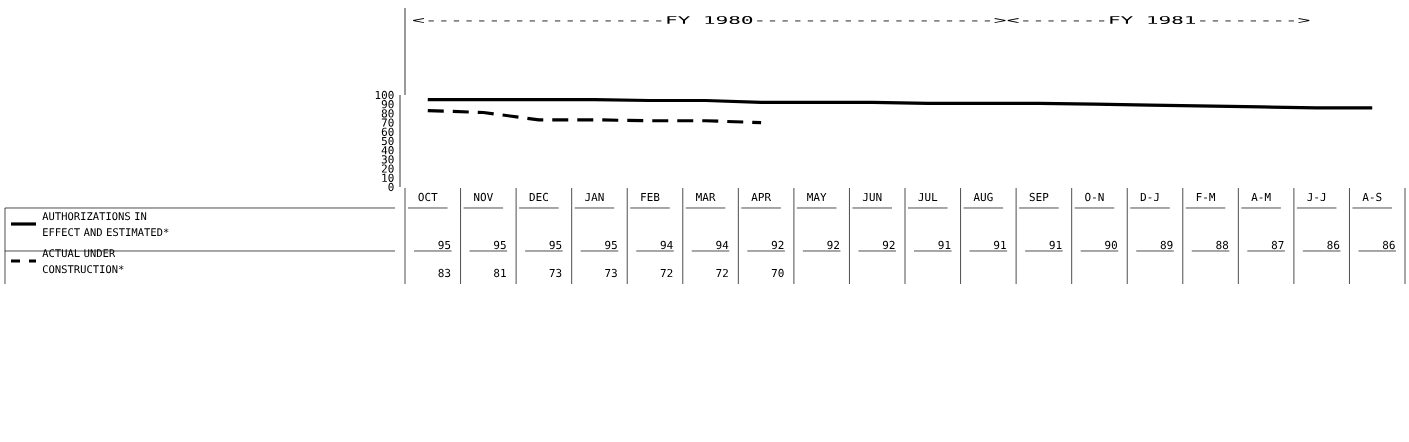  Describe the element at coordinates (387, 104) in the screenshot. I see `y-tick-label: 90` at that location.